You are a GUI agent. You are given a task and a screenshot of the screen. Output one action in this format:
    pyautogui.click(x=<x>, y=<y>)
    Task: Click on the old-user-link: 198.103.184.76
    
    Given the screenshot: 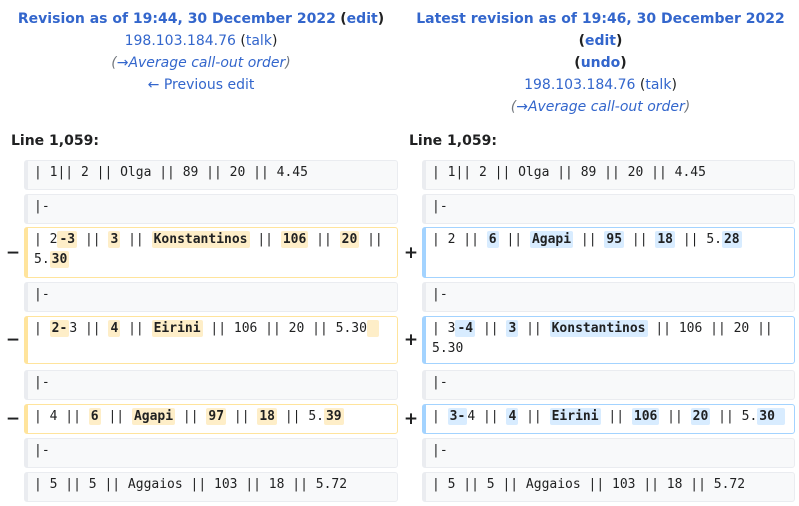 What is the action you would take?
    pyautogui.click(x=180, y=41)
    